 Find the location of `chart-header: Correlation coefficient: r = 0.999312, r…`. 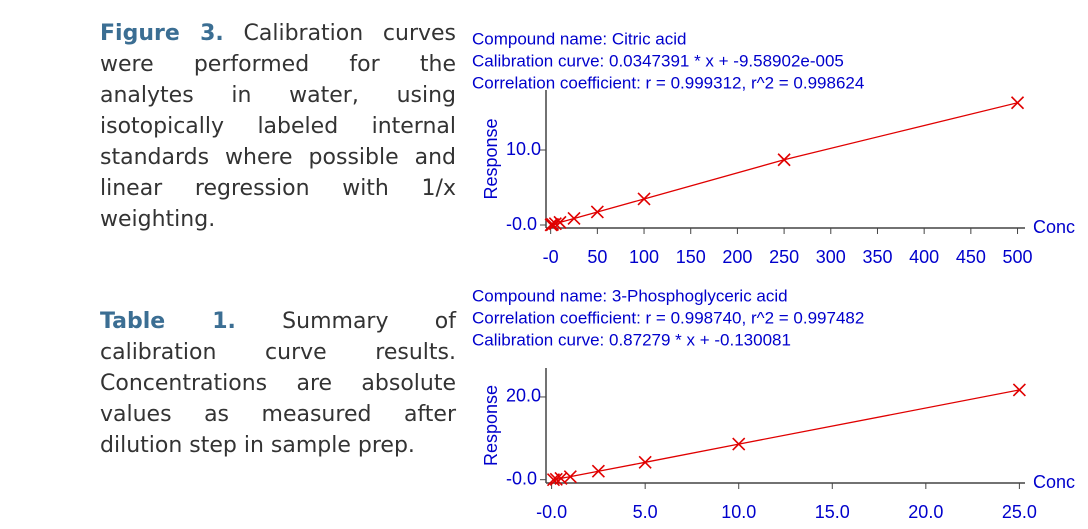

chart-header: Correlation coefficient: r = 0.999312, r… is located at coordinates (668, 82).